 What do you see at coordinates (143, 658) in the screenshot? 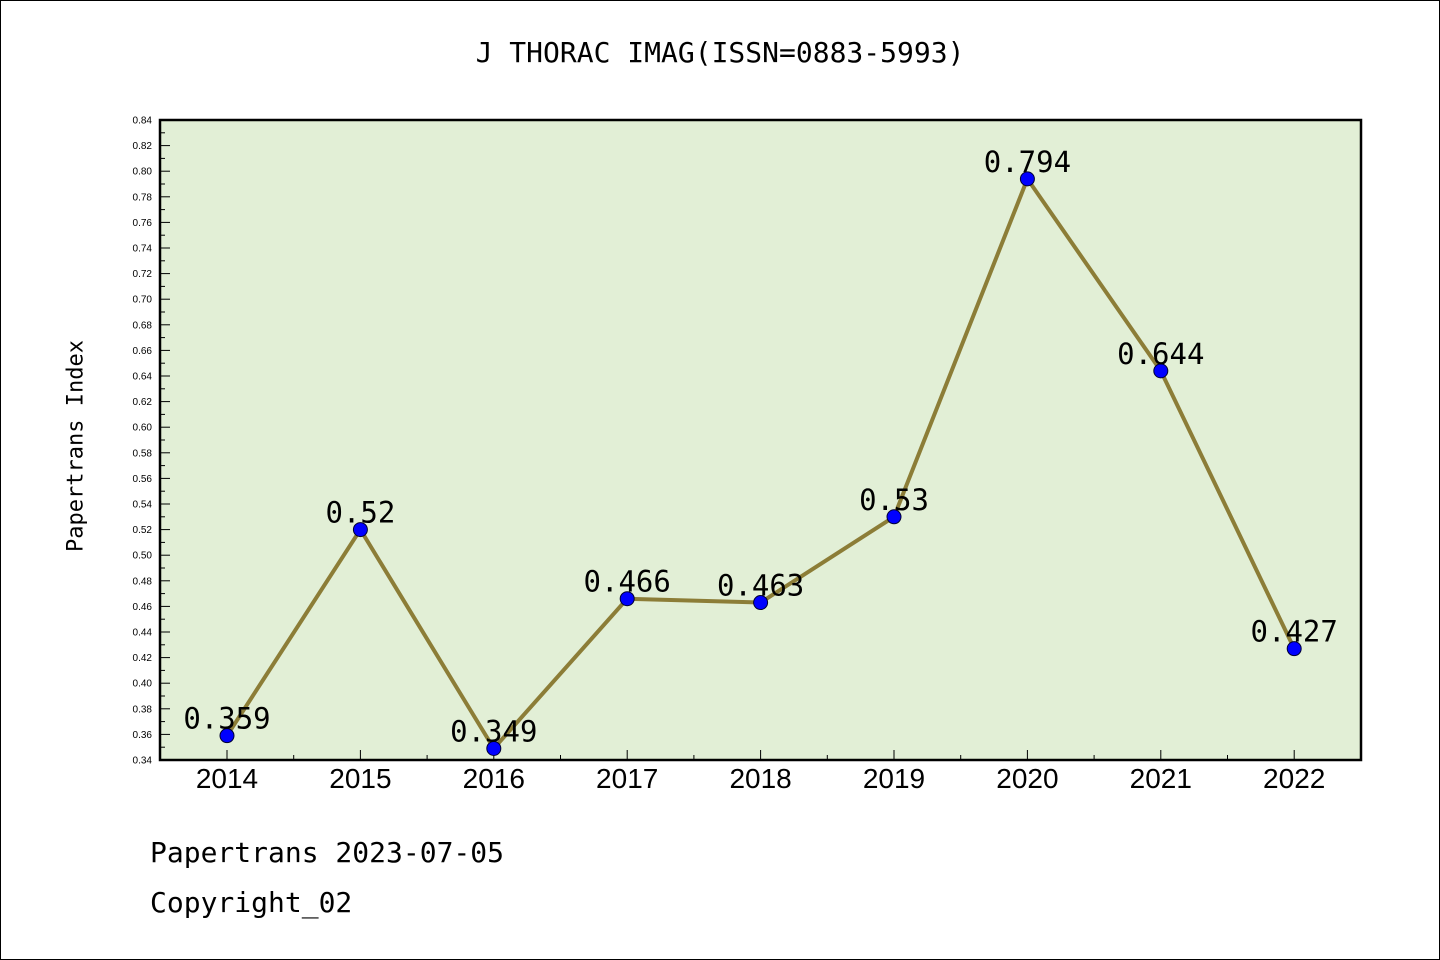
I see `y-tick-label: 0.42` at bounding box center [143, 658].